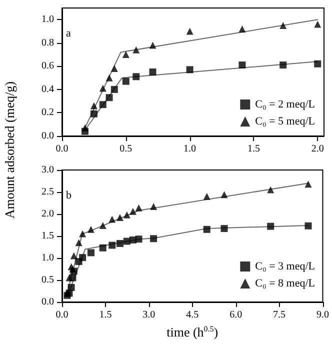 The image size is (332, 344). Describe the element at coordinates (48, 192) in the screenshot. I see `y-tick-label: 2.5` at that location.